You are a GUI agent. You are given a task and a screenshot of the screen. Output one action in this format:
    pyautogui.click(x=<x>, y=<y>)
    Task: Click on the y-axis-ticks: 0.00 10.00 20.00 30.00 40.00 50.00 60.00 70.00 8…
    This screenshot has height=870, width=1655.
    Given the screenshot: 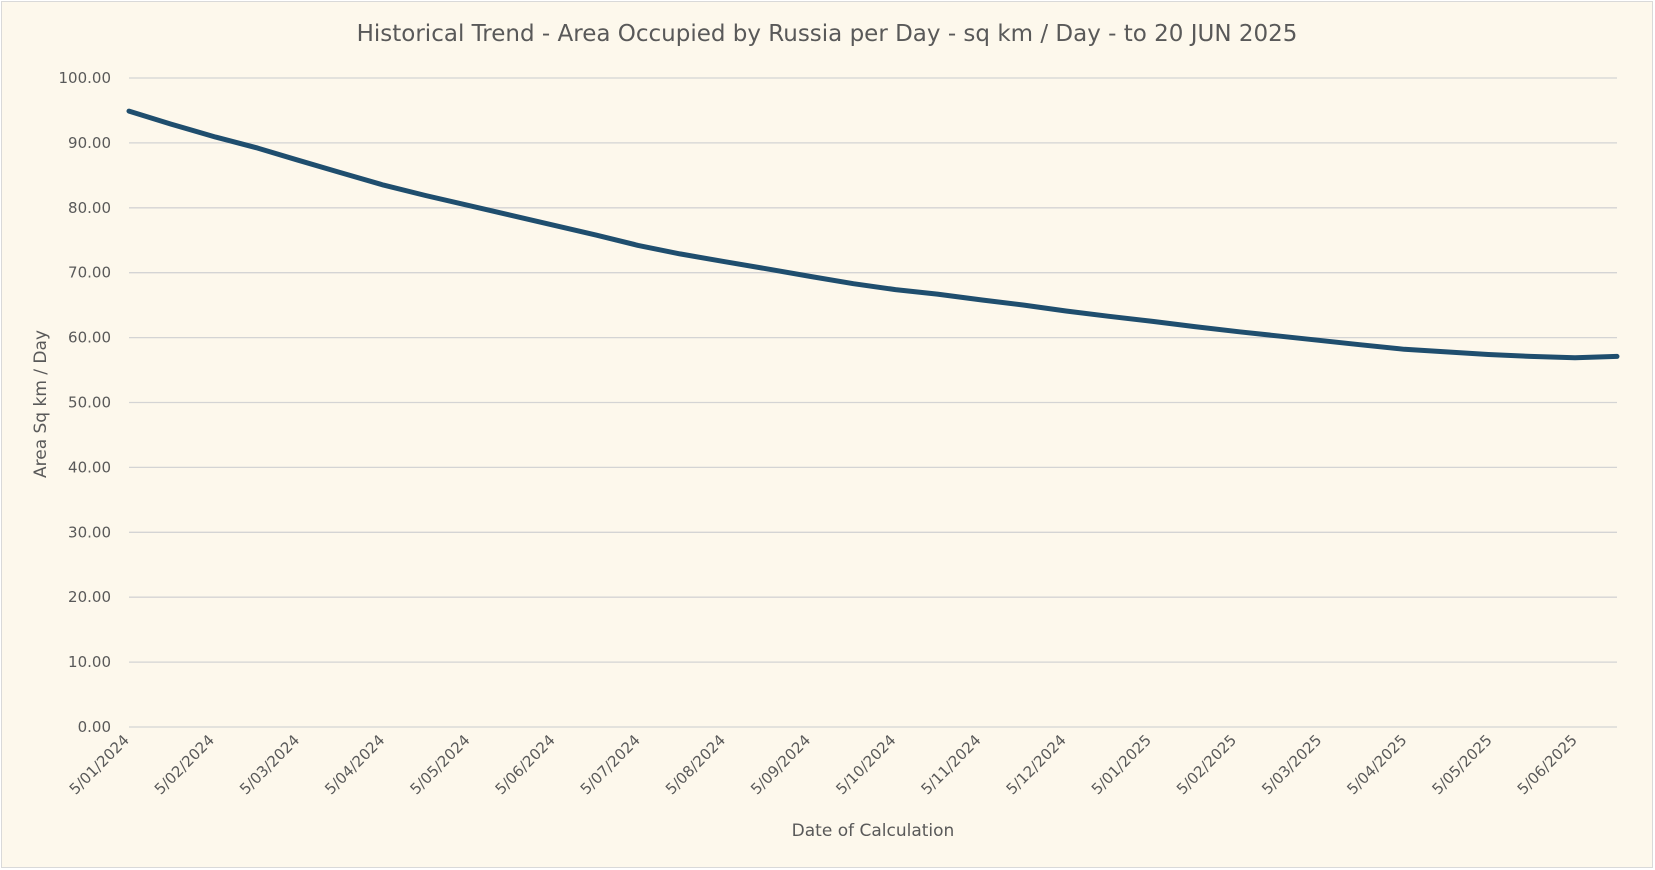 What is the action you would take?
    pyautogui.click(x=85, y=402)
    